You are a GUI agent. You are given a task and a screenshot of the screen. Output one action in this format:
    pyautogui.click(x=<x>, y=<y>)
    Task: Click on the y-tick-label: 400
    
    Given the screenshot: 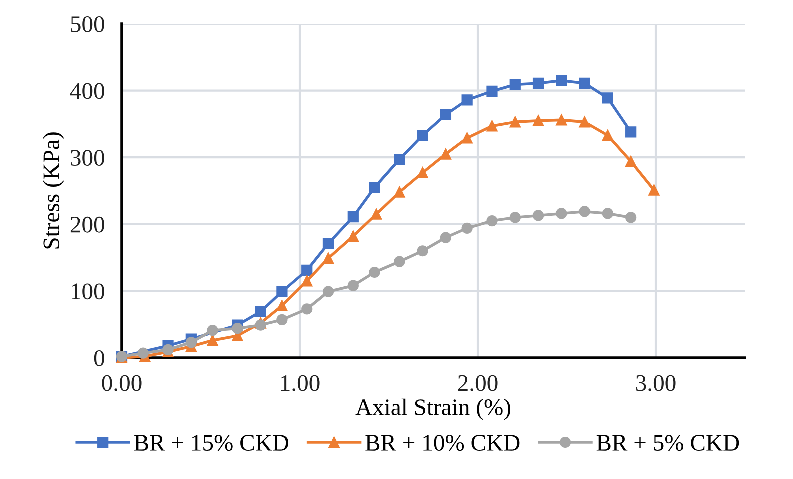 What is the action you would take?
    pyautogui.click(x=87, y=91)
    